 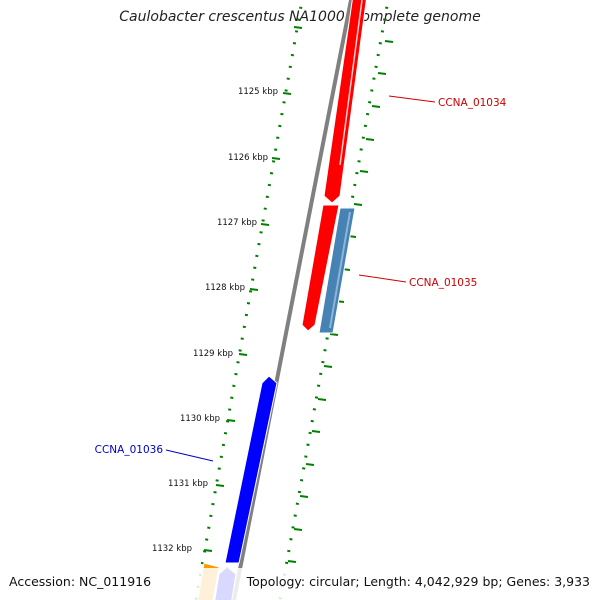 What do you see at coordinates (472, 103) in the screenshot?
I see `label-ccna-01034: CCNA_01034` at bounding box center [472, 103].